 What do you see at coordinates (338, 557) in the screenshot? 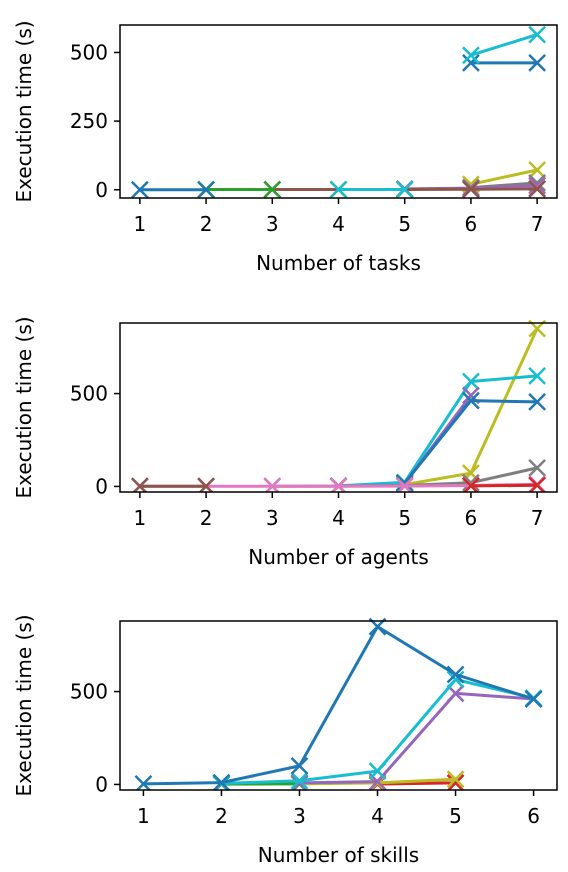
I see `x-axis-label: Number of agents` at bounding box center [338, 557].